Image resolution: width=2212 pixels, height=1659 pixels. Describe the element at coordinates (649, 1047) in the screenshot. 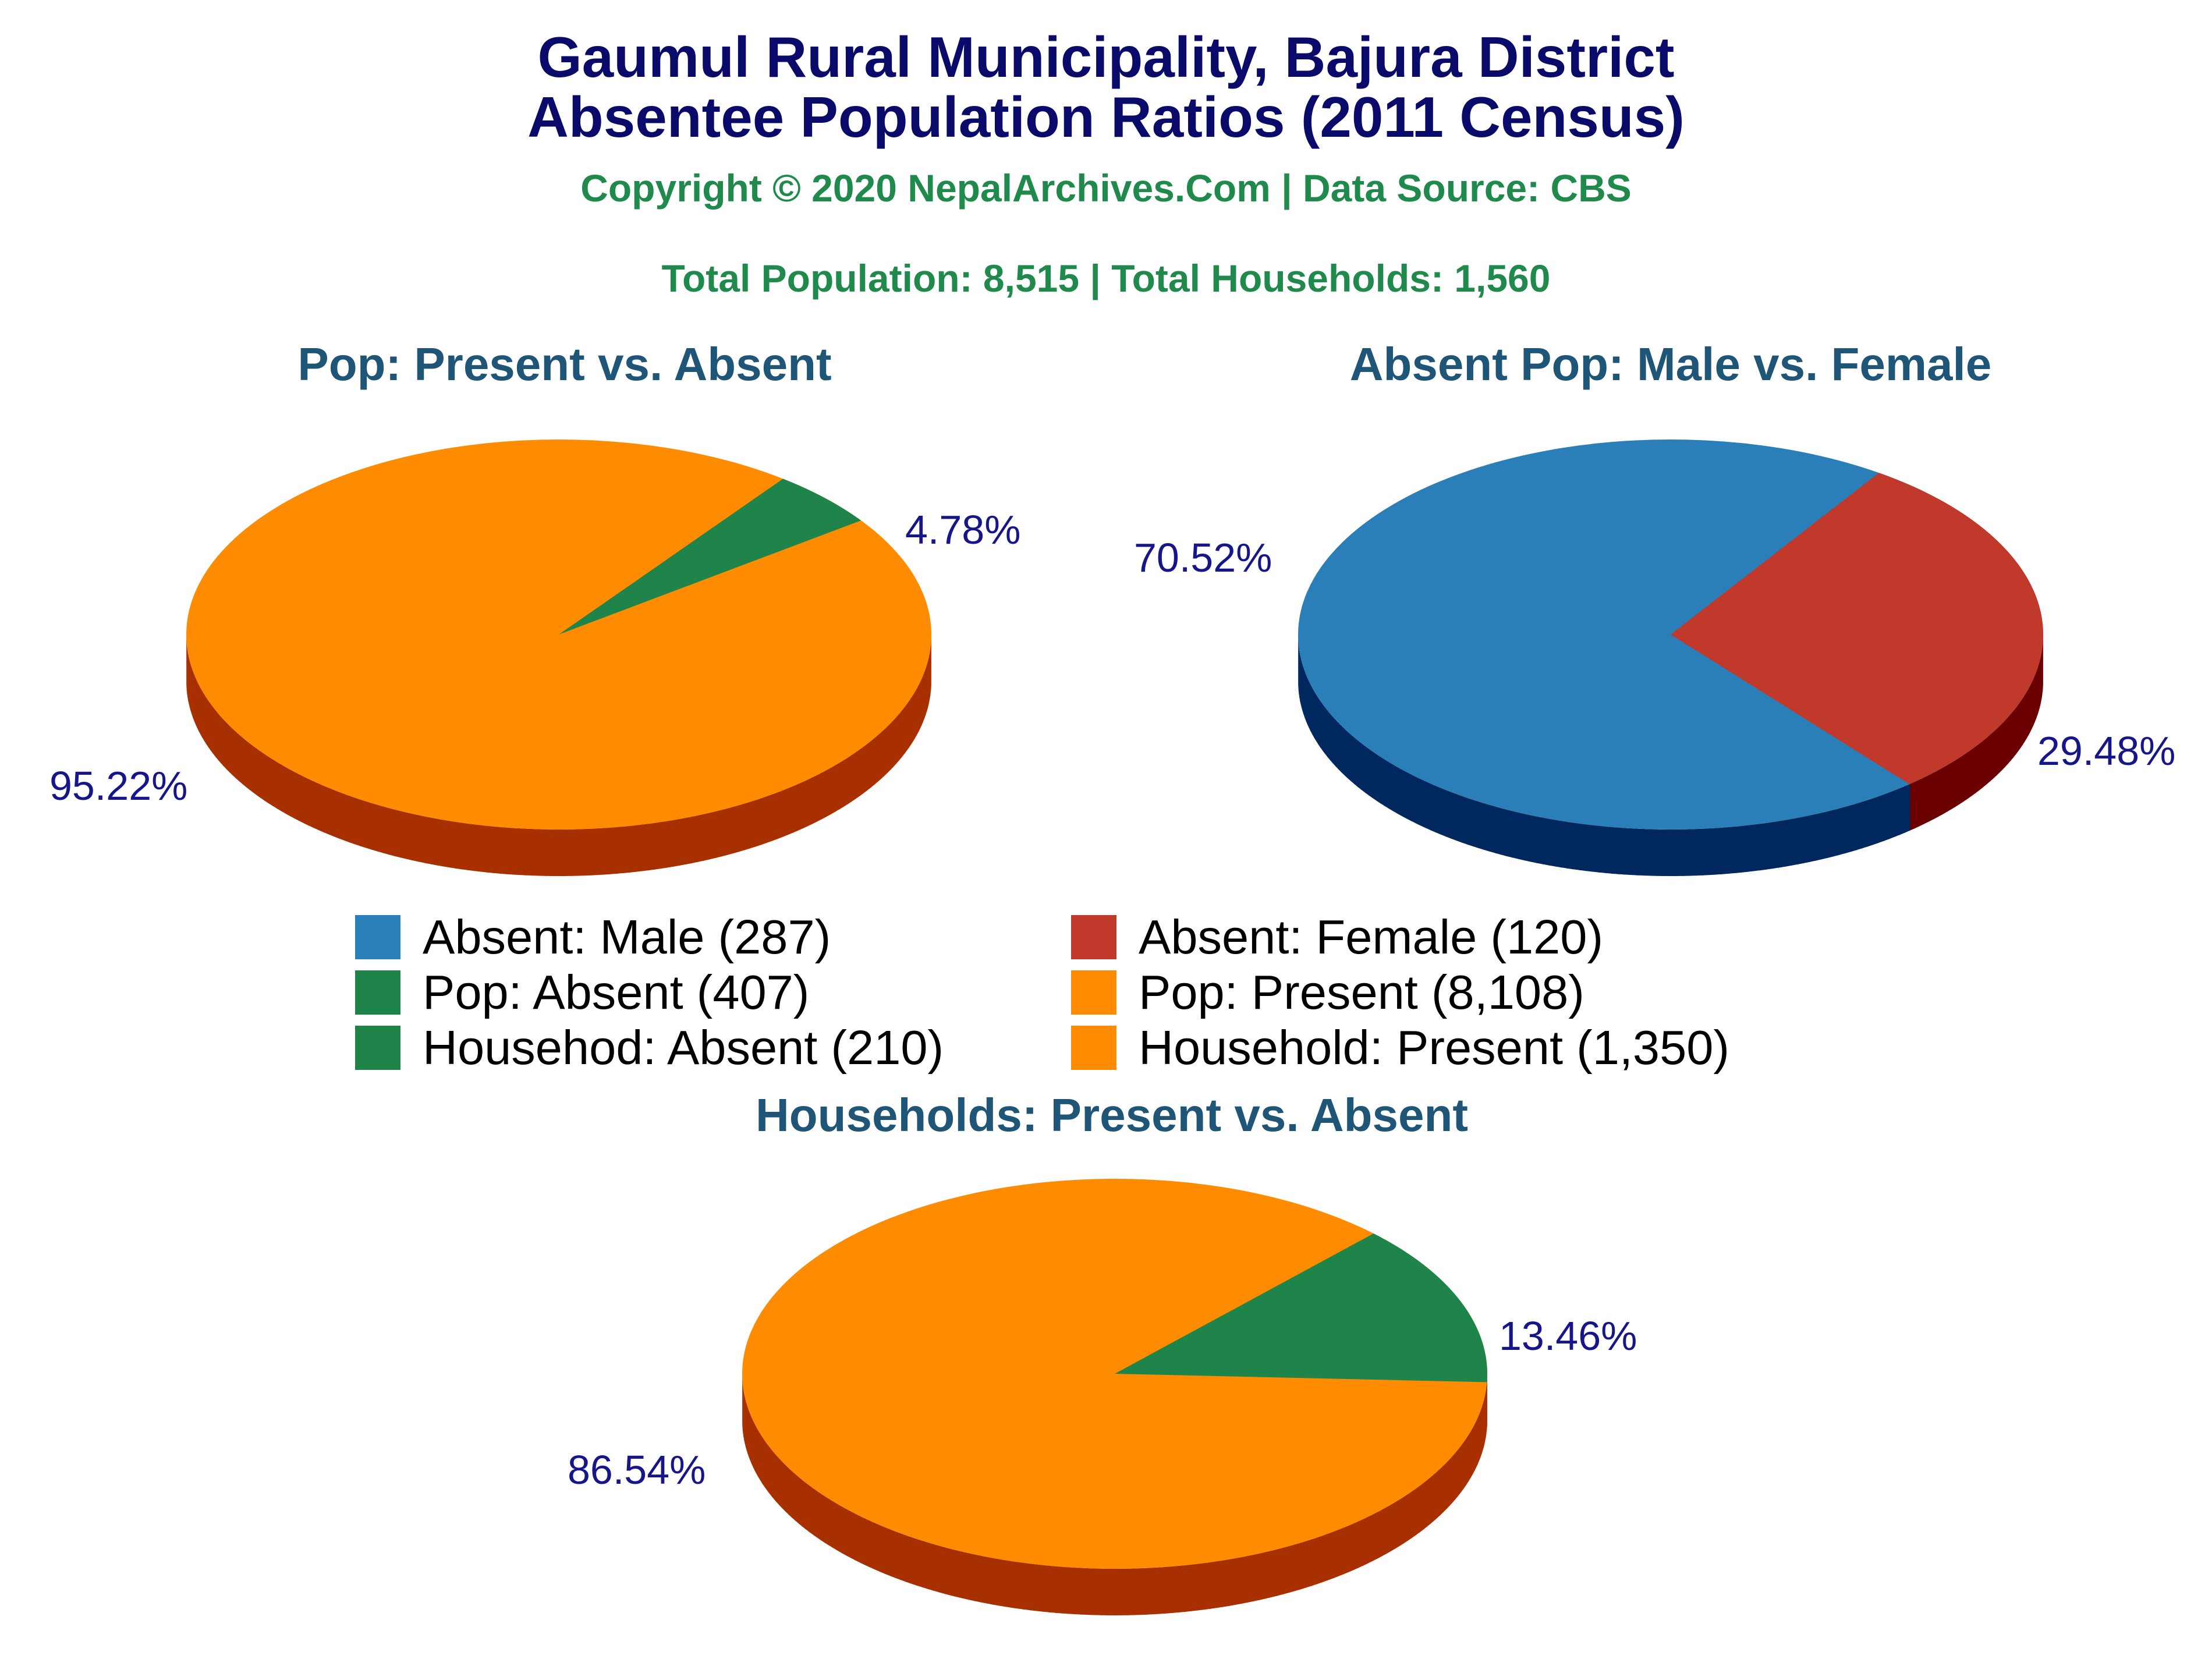

I see `legend-item-household-absent: Househod: Absent (210)` at that location.